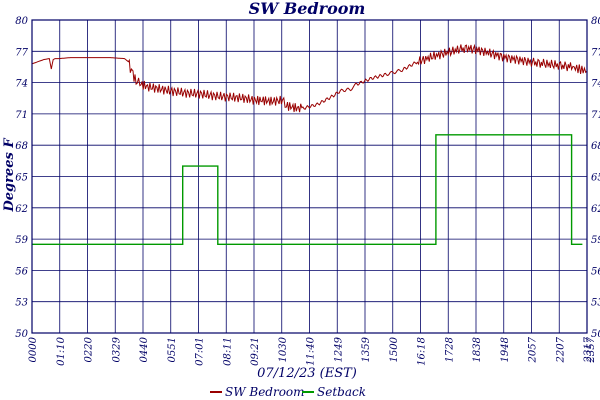 Image resolution: width=600 pixels, height=400 pixels. What do you see at coordinates (265, 392) in the screenshot?
I see `legend-label: SW Bedroom` at bounding box center [265, 392].